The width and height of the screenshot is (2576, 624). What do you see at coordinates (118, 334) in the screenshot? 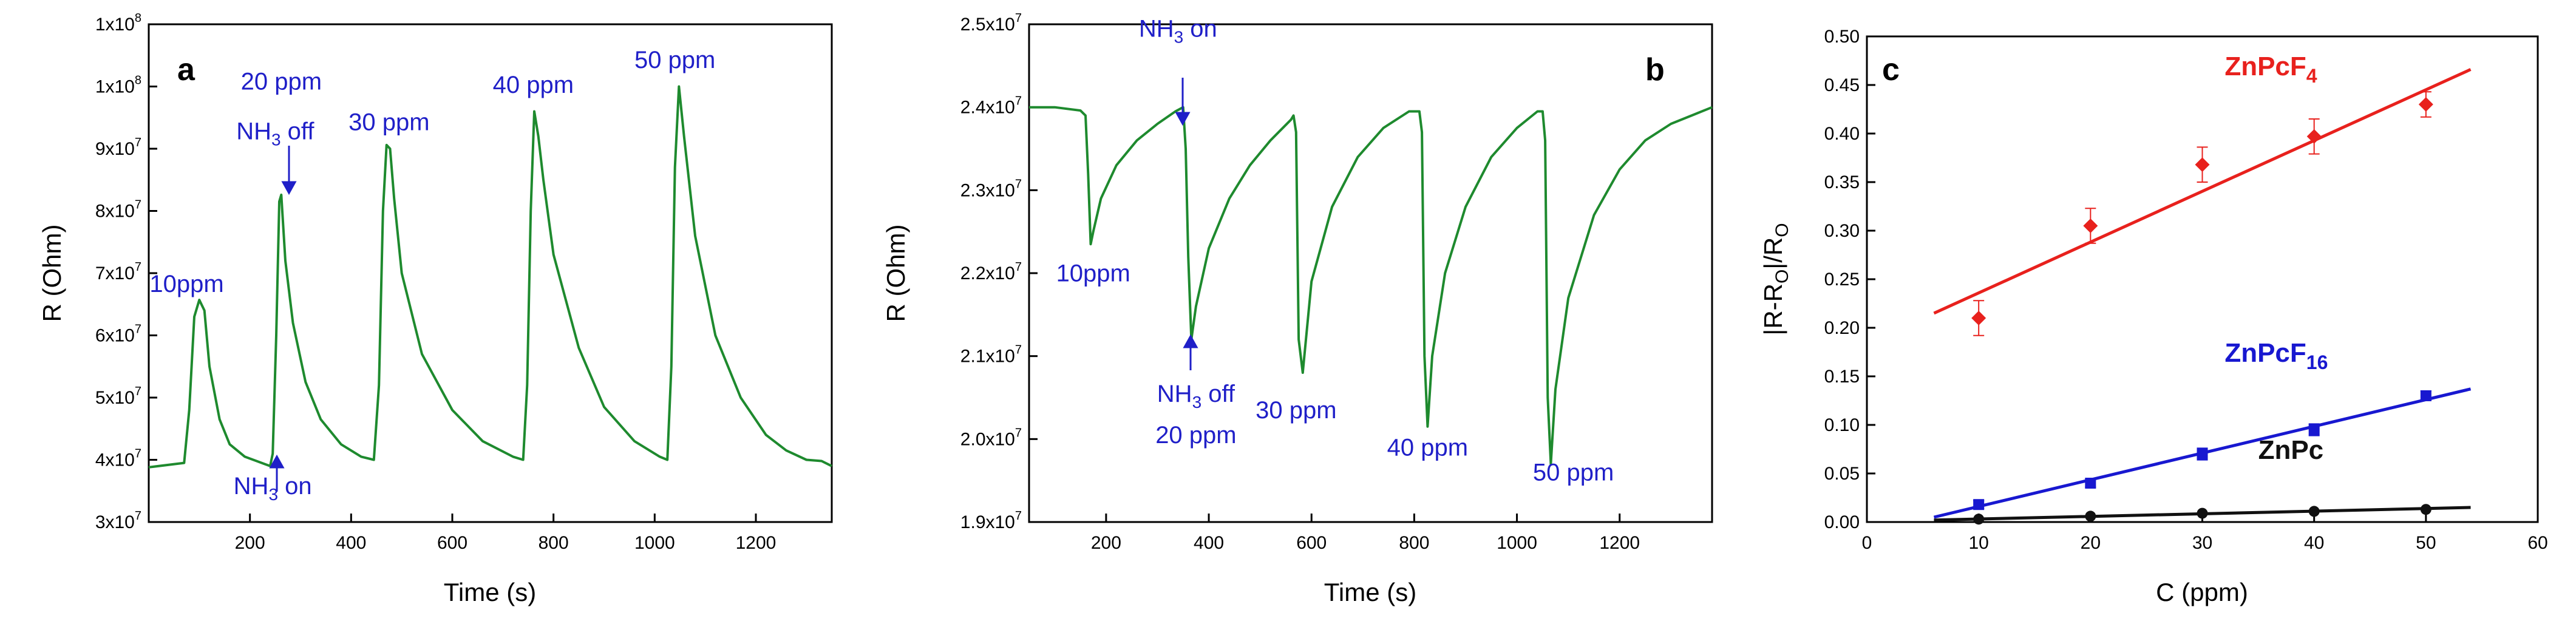
I see `a-ytick-label: 6x10⁷` at bounding box center [118, 334].